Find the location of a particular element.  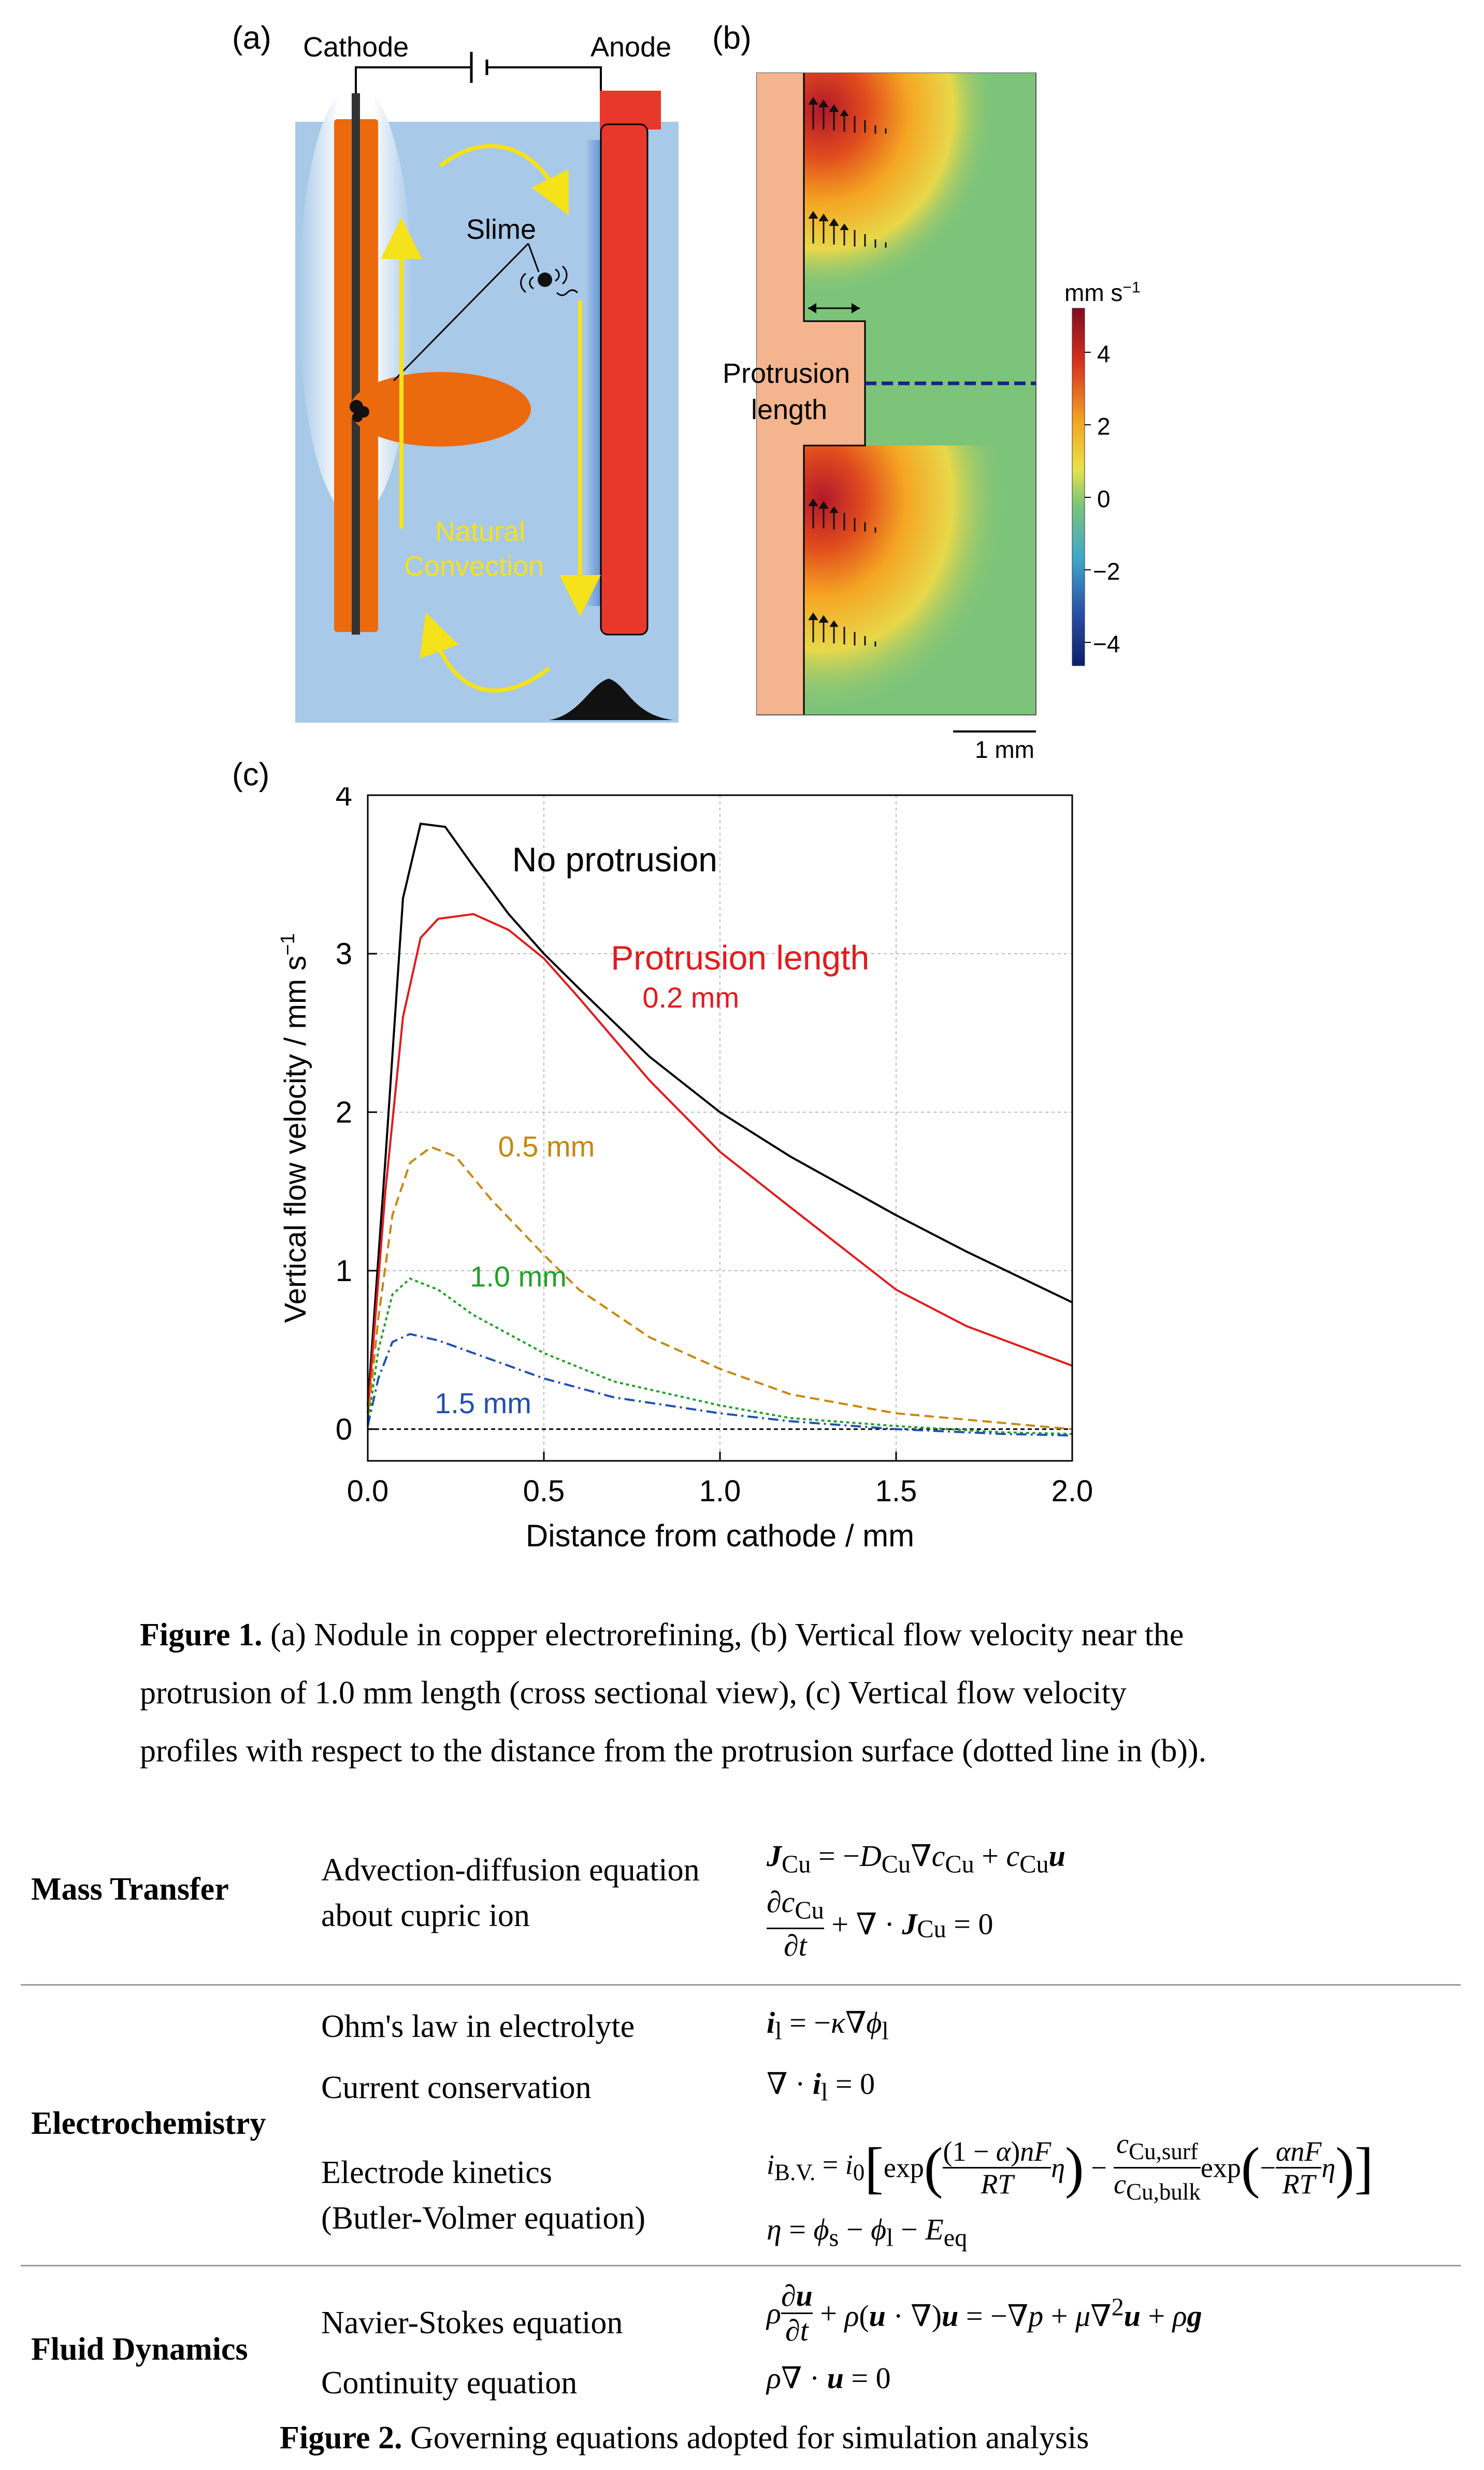

colorbar-tick-neg2: −2 is located at coordinates (1106, 571).